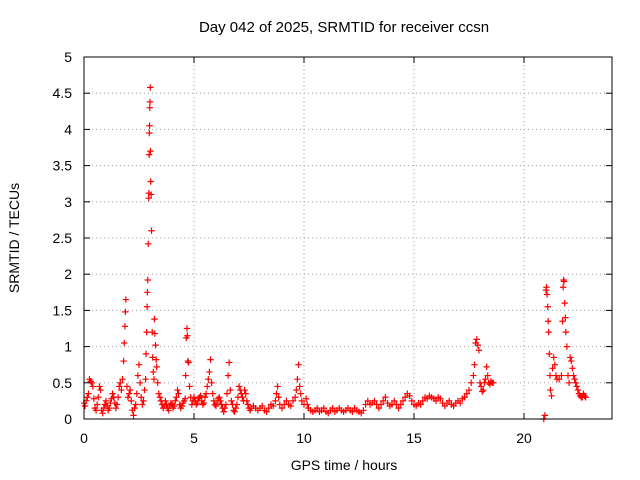  I want to click on x-tick-label: 15, so click(414, 438).